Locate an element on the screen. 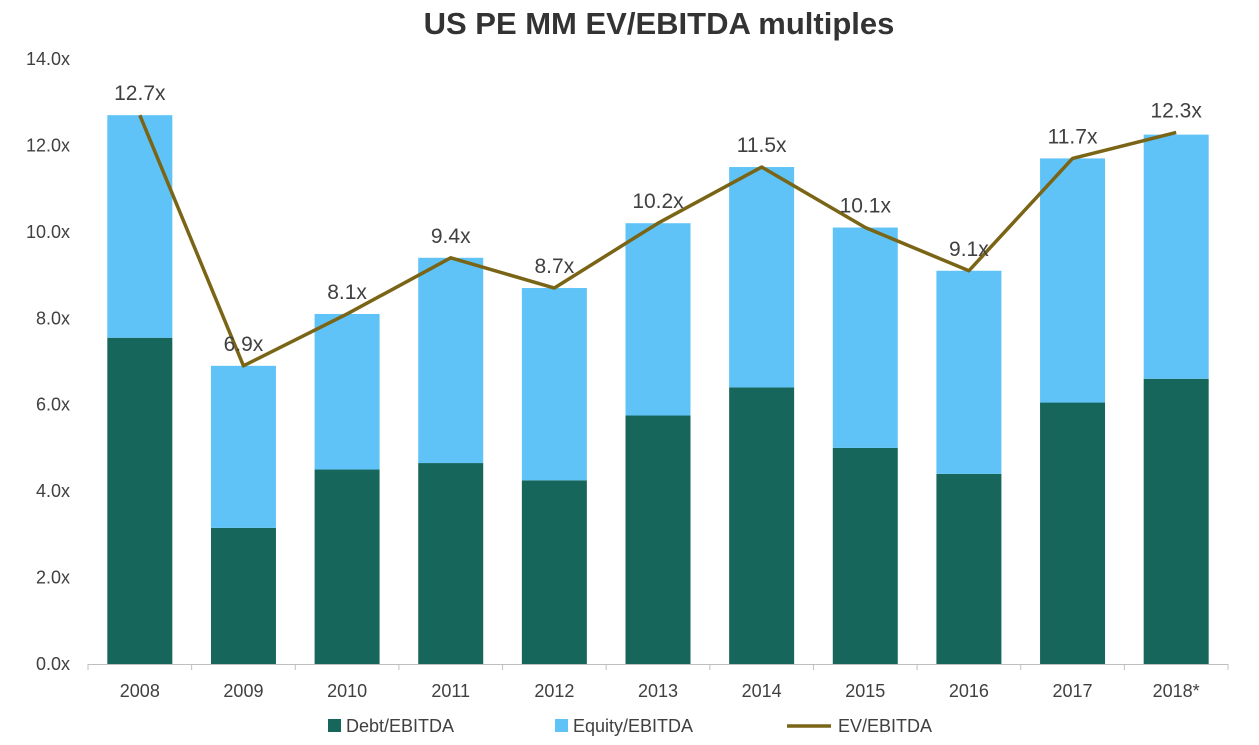 Image resolution: width=1259 pixels, height=745 pixels. ev-data-label: 11.5x is located at coordinates (762, 145).